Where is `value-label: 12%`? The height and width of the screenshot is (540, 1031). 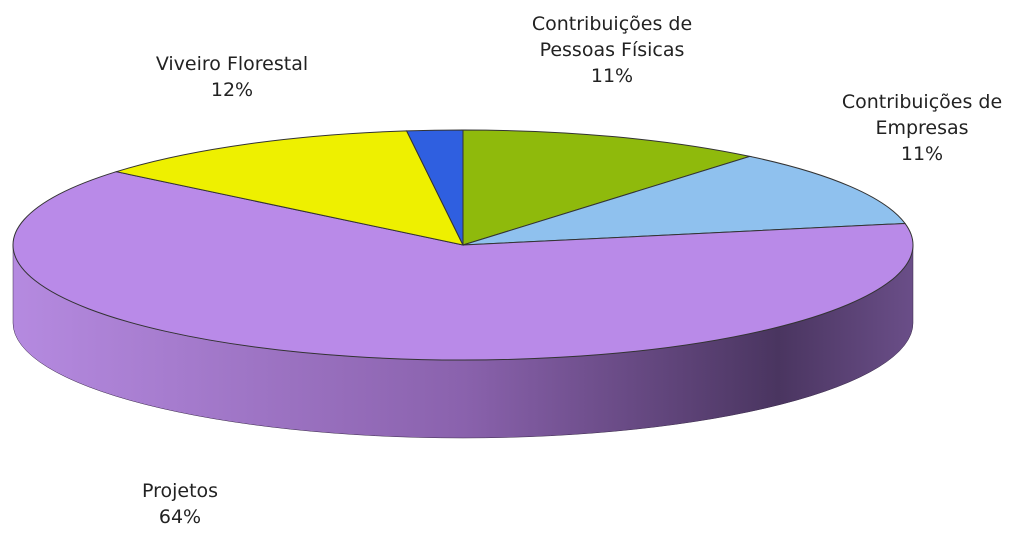
value-label: 12% is located at coordinates (232, 90).